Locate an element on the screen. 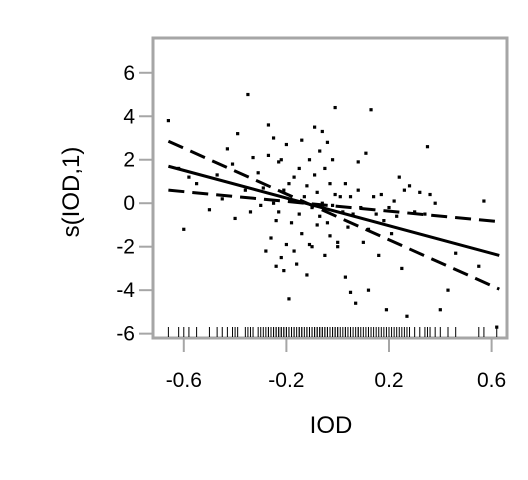  x-tick-label: 0.6 is located at coordinates (491, 380).